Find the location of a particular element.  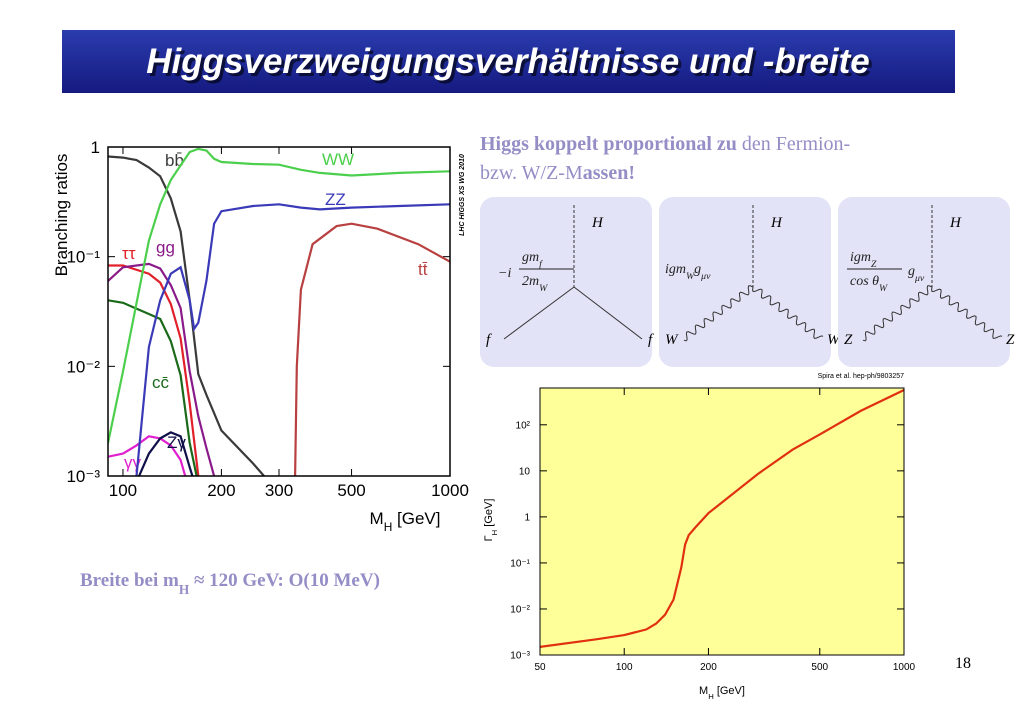

plot-frame is located at coordinates (722, 521).